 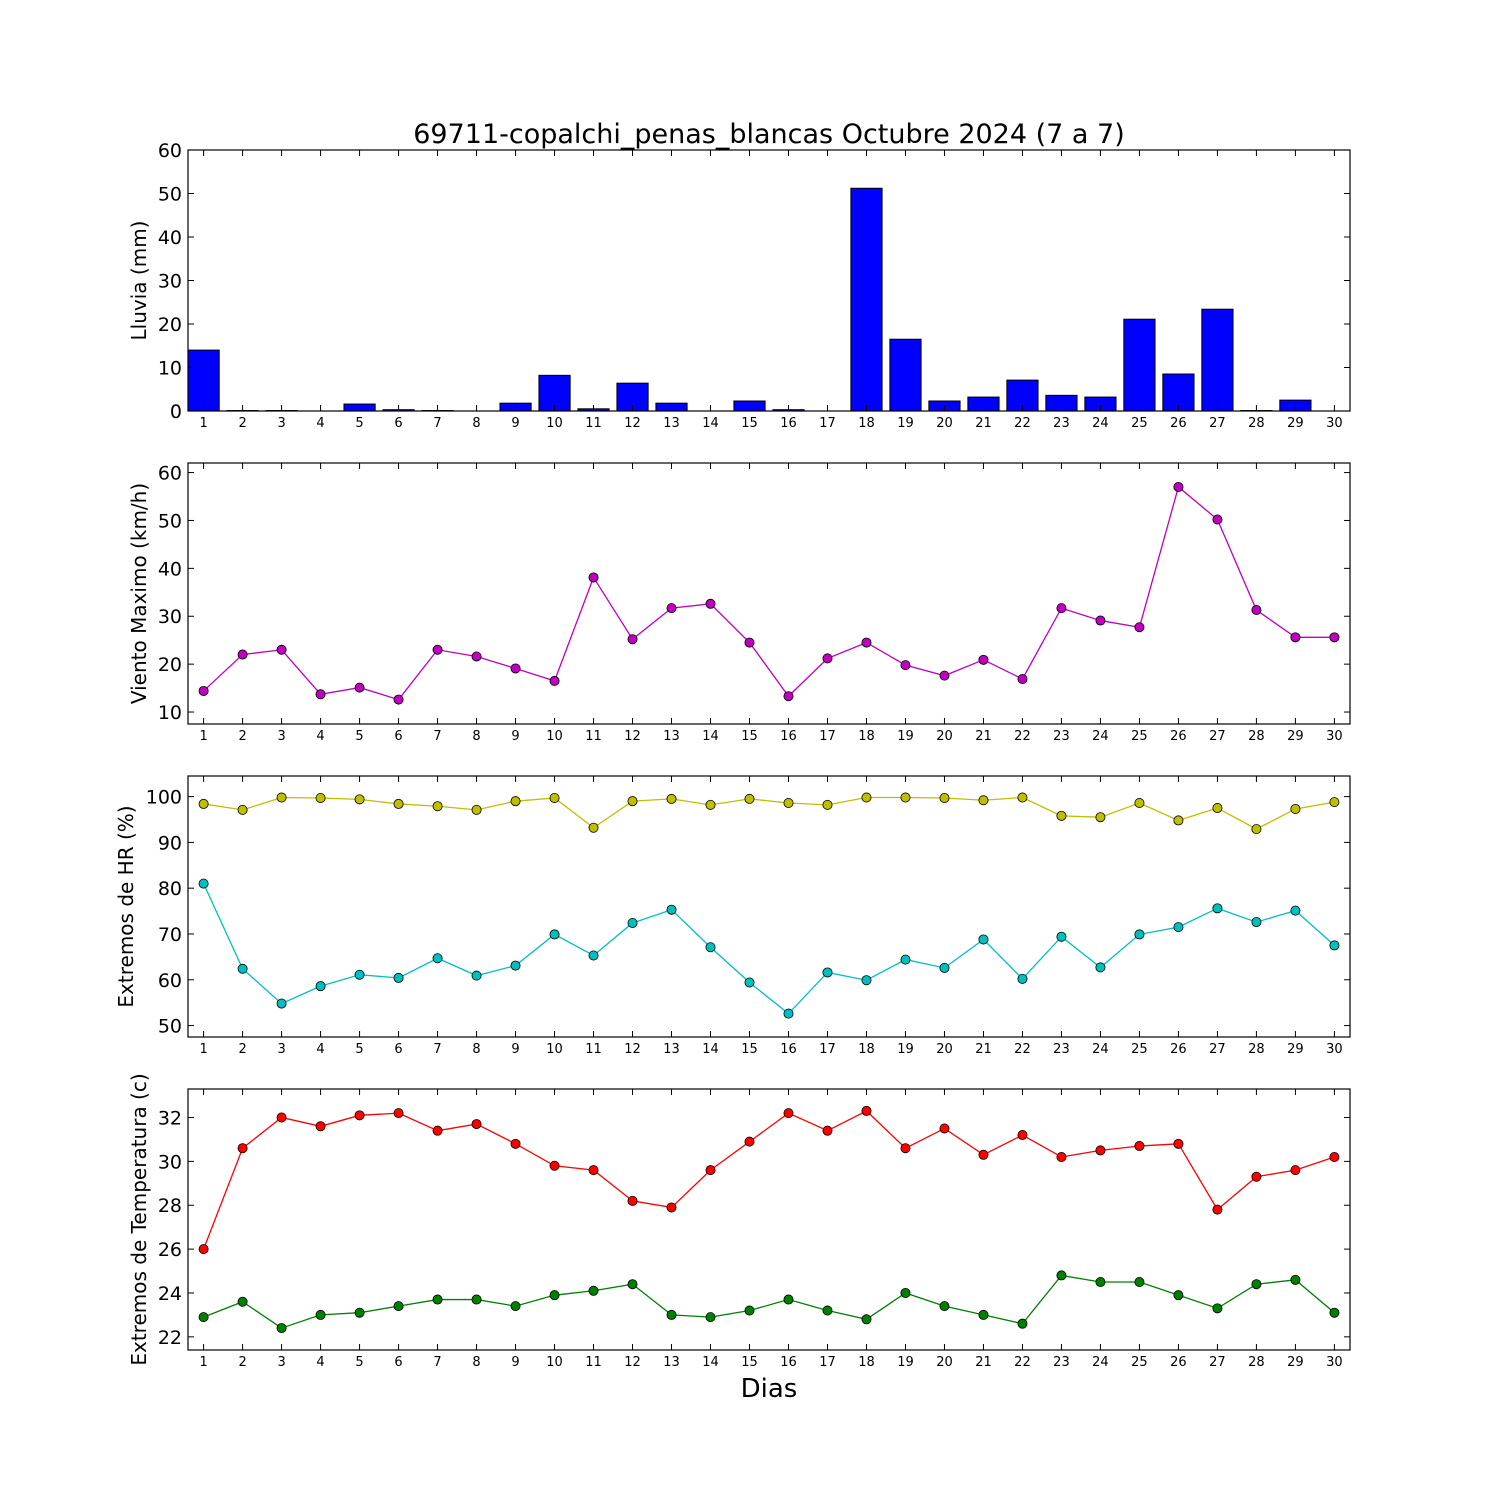 What do you see at coordinates (769, 593) in the screenshot?
I see `plot-marks` at bounding box center [769, 593].